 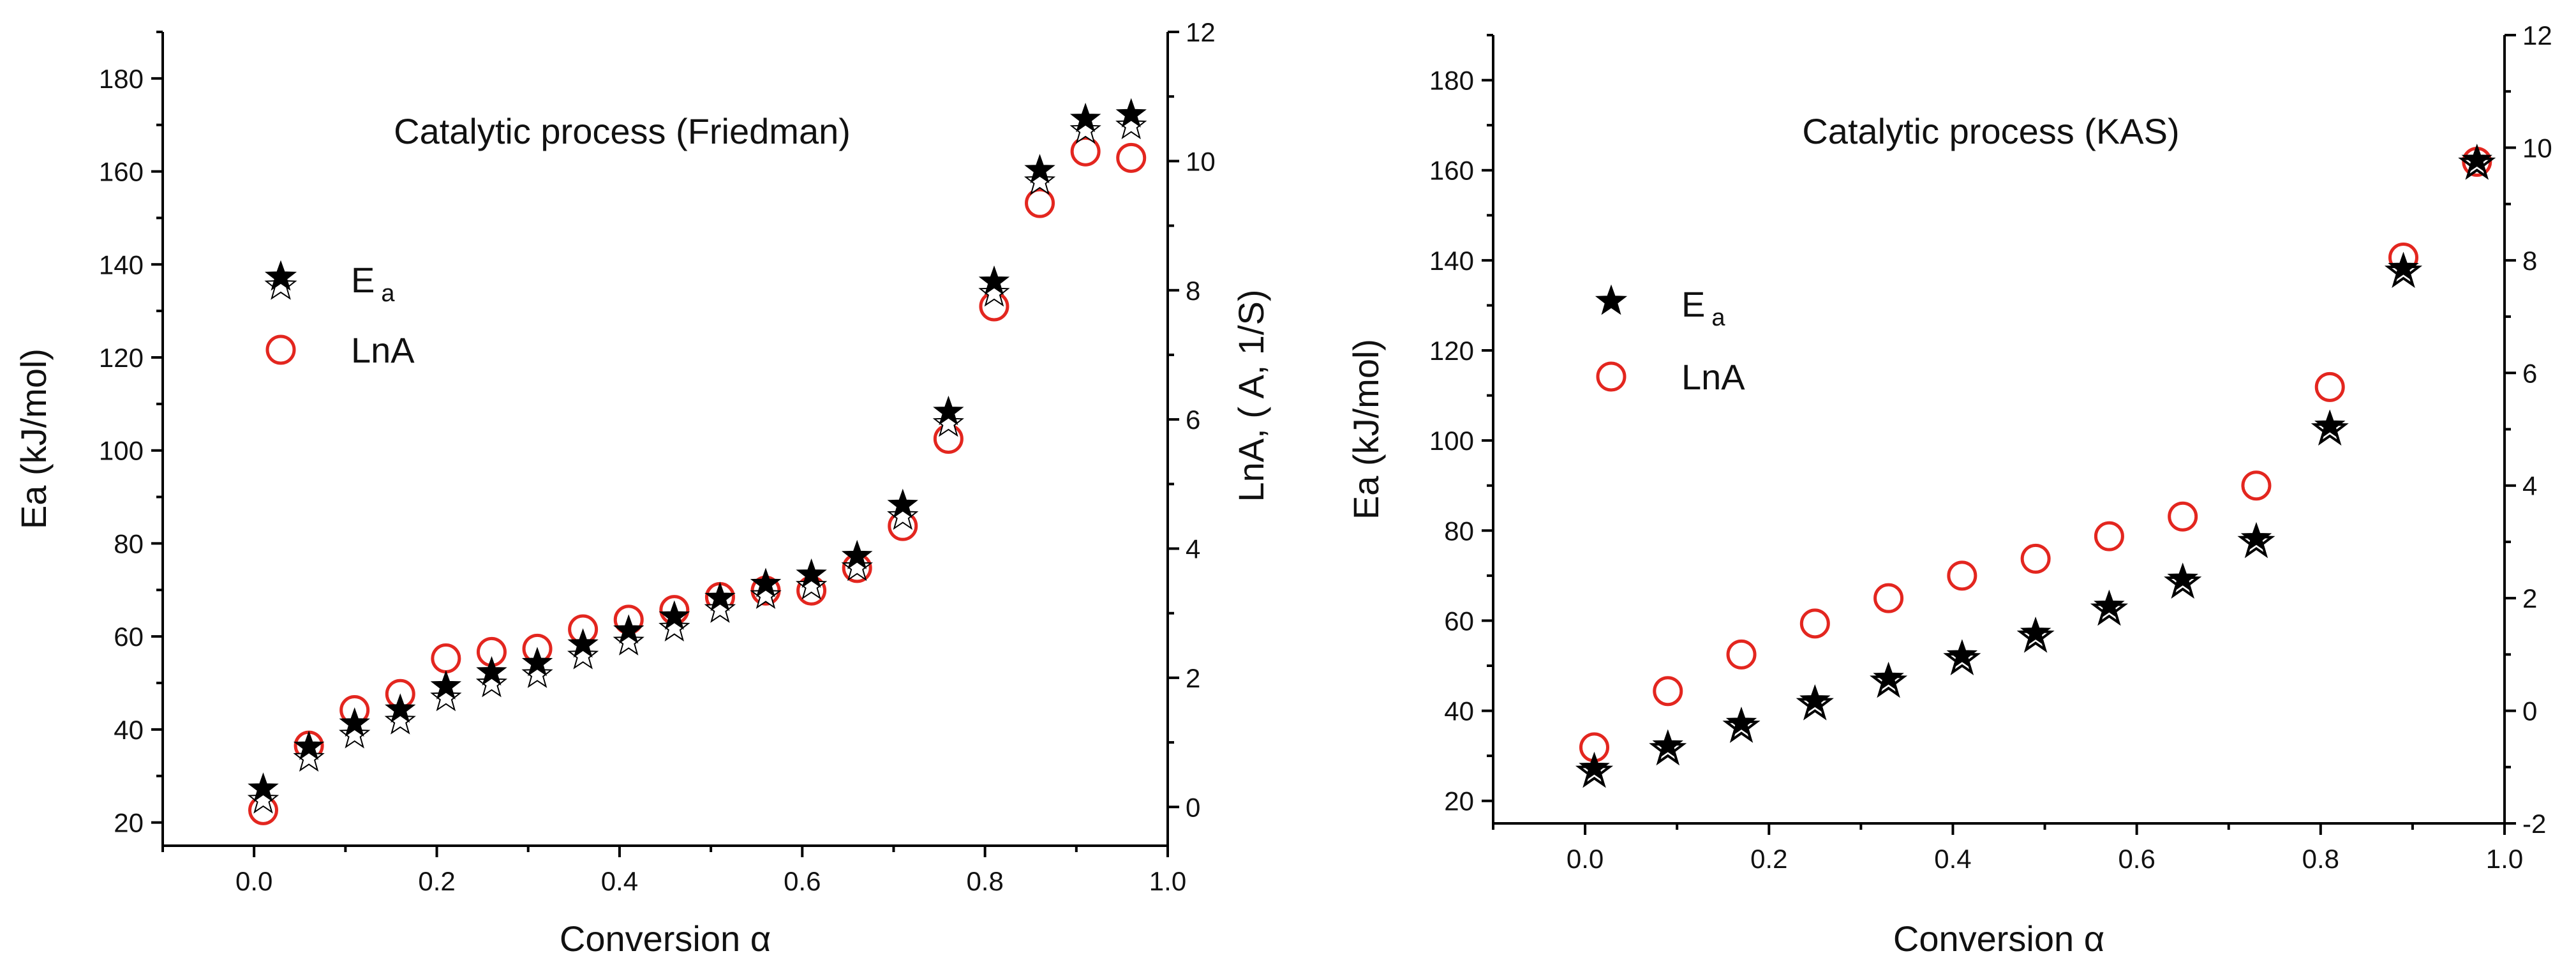 What do you see at coordinates (1167, 881) in the screenshot?
I see `x-tick-label: 1.0` at bounding box center [1167, 881].